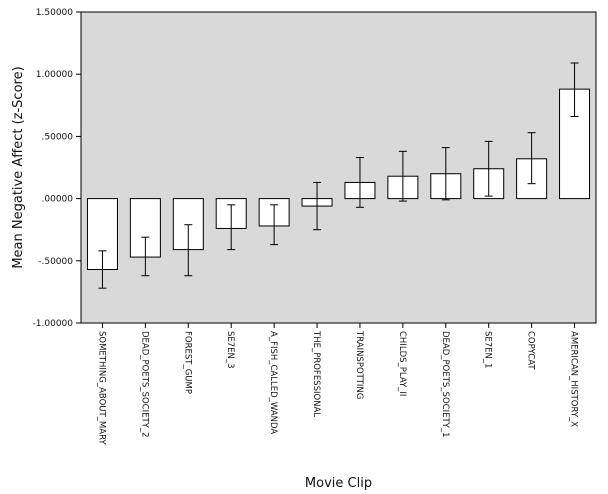 This screenshot has width=608, height=494. Describe the element at coordinates (58, 137) in the screenshot. I see `y-tick-label: .50000` at that location.